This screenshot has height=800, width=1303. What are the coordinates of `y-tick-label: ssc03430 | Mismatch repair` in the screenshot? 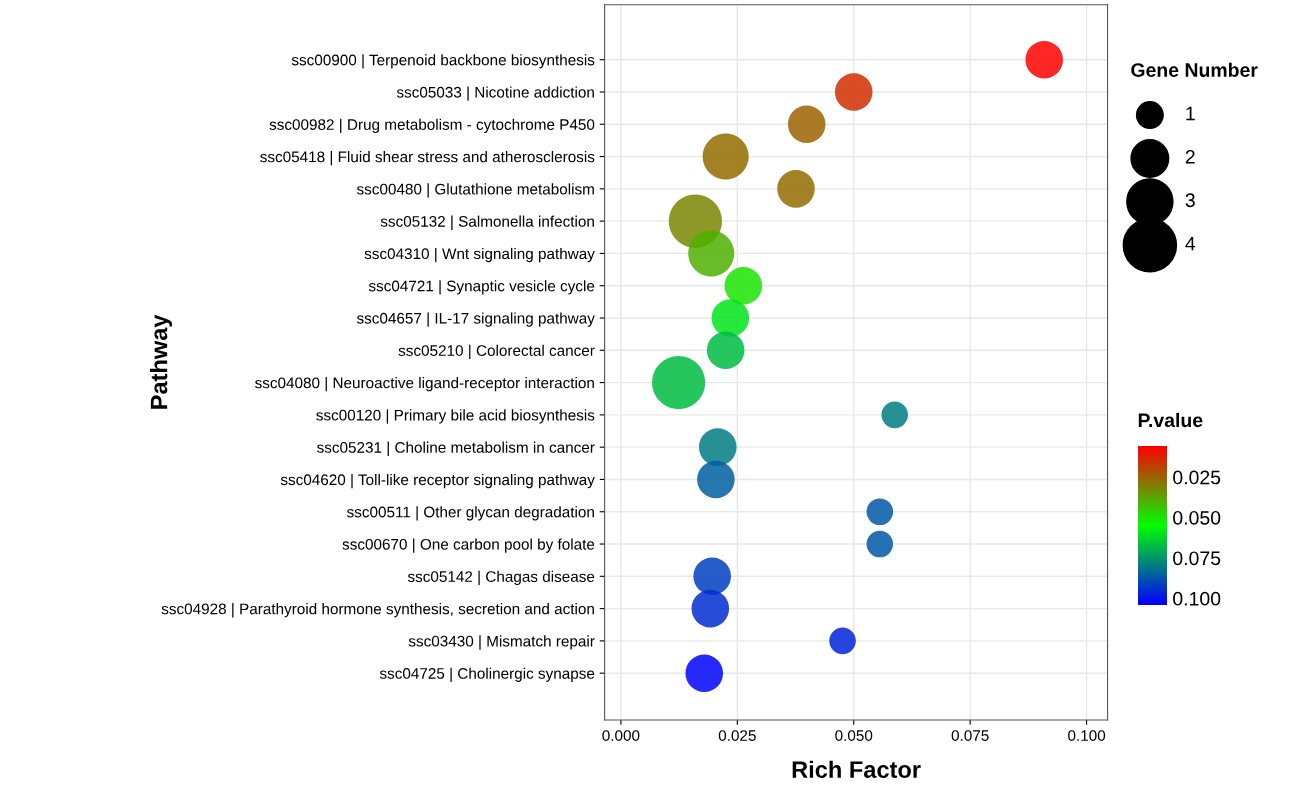 It's located at (501, 642).